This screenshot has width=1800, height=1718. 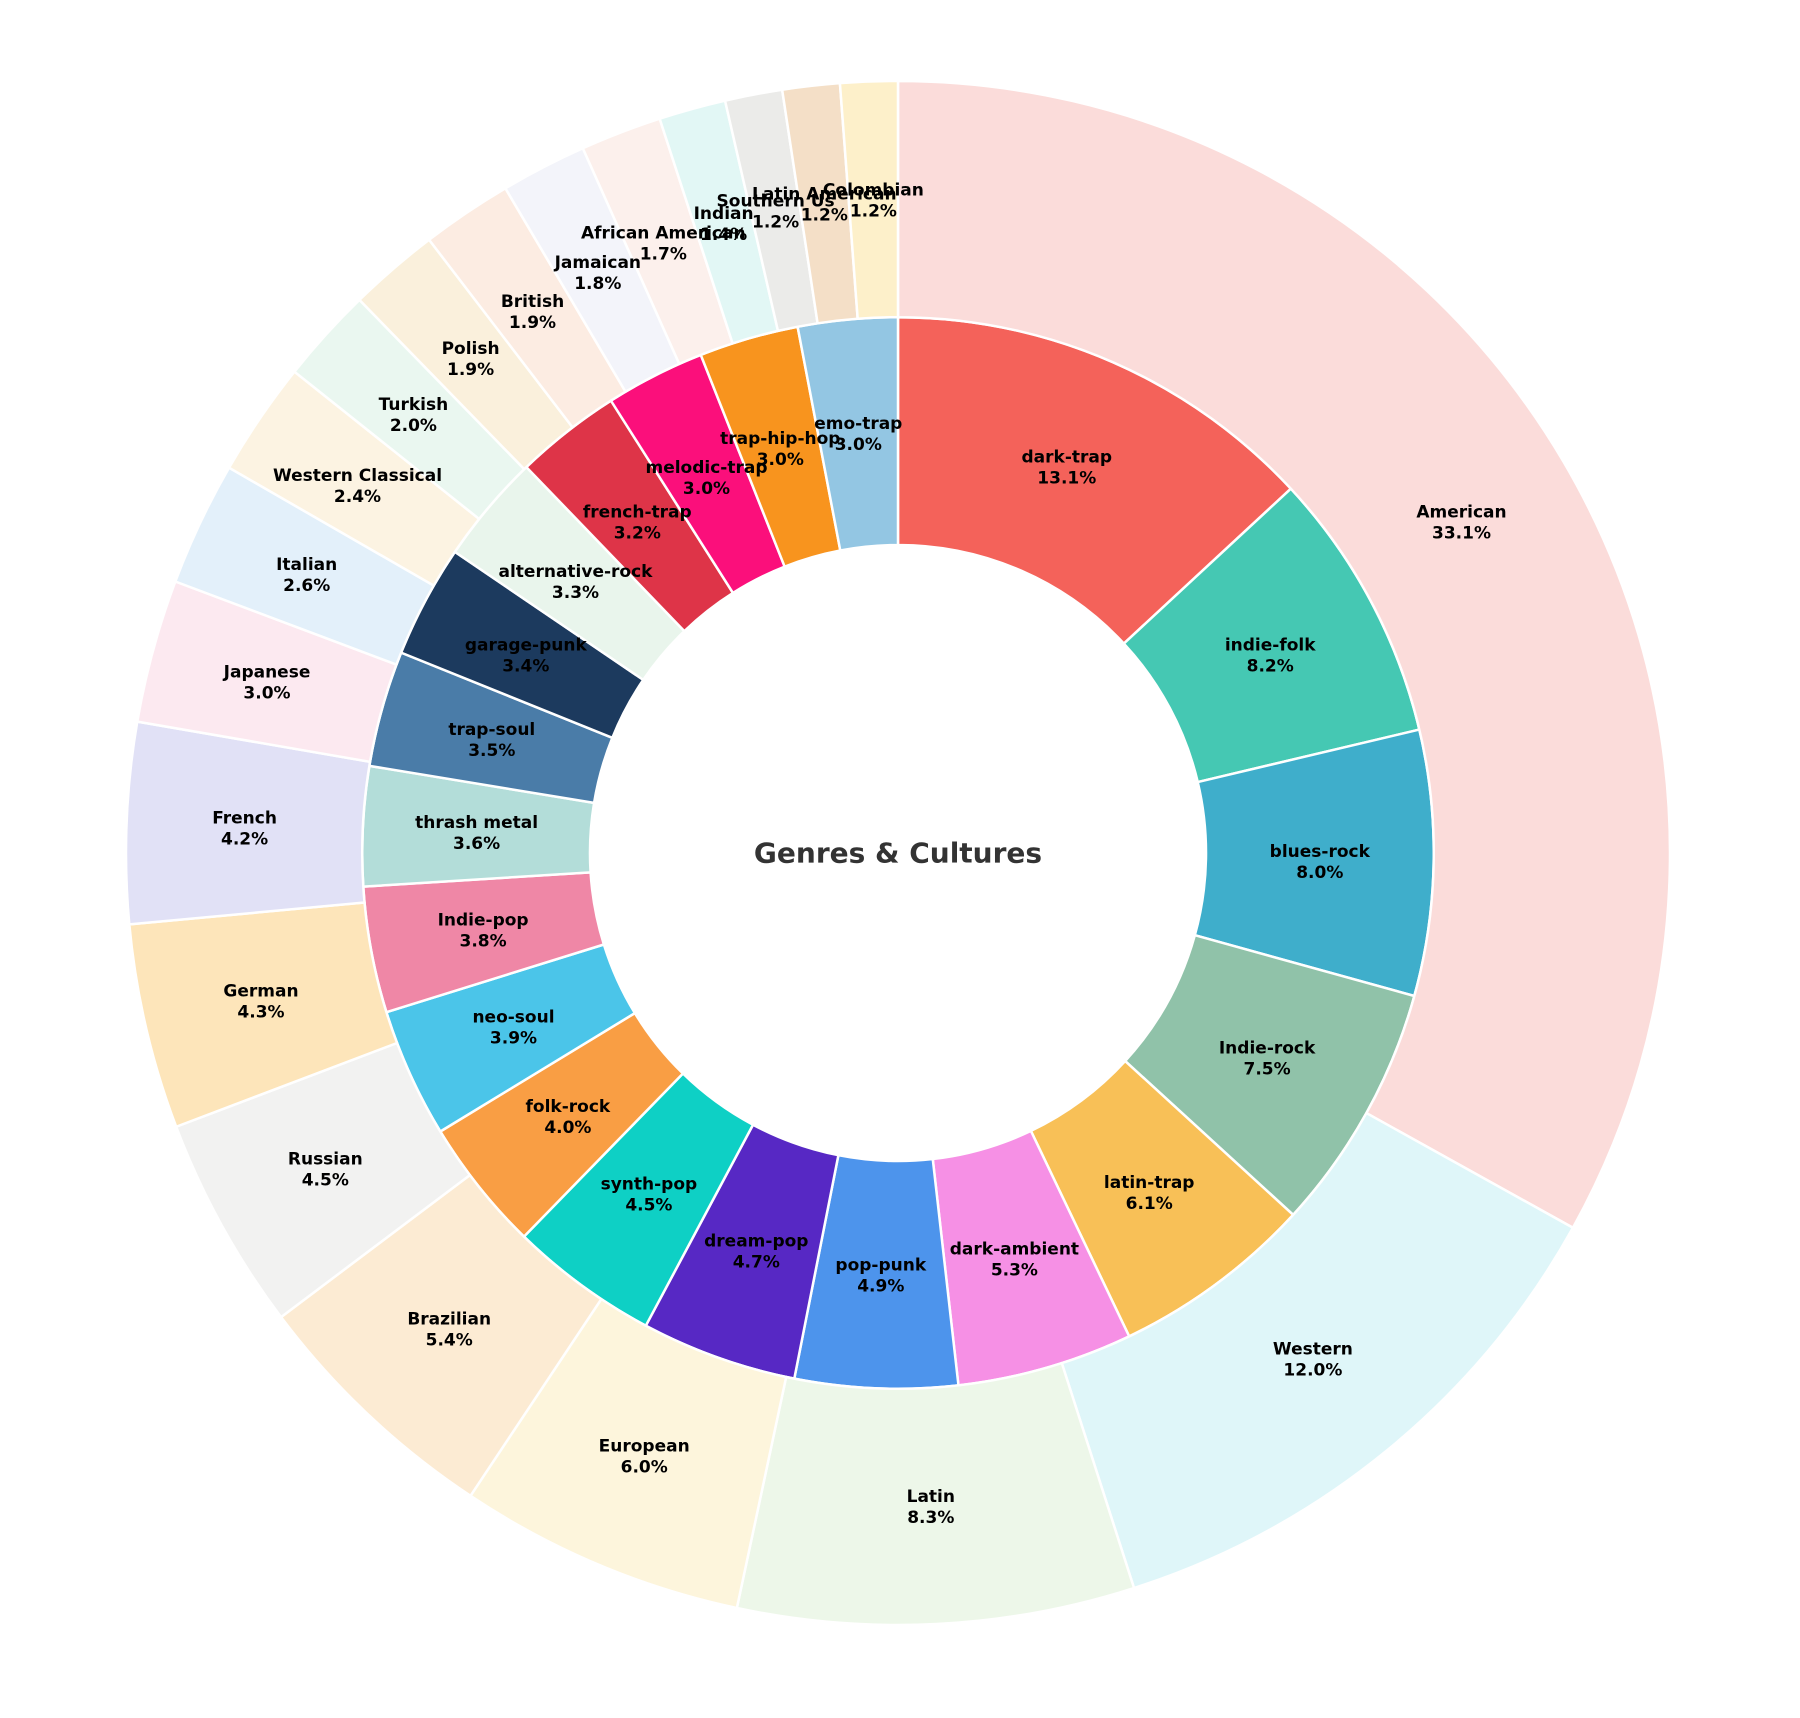 What do you see at coordinates (483, 931) in the screenshot?
I see `label-genres-indie-pop: Indie-pop 3.8%` at bounding box center [483, 931].